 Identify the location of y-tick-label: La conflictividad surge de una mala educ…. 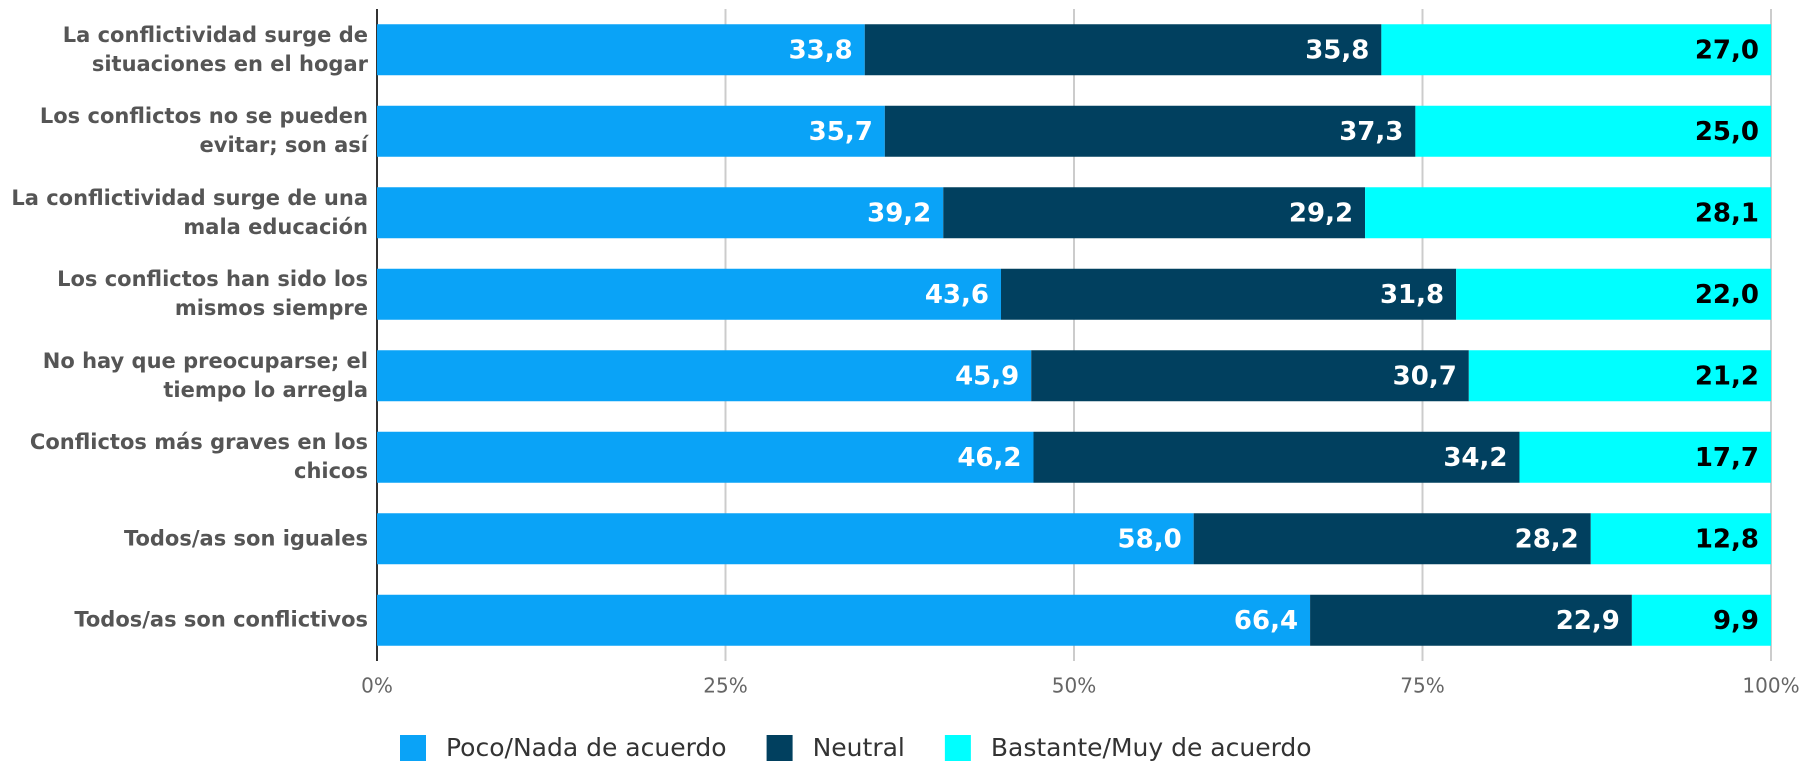
(189, 212).